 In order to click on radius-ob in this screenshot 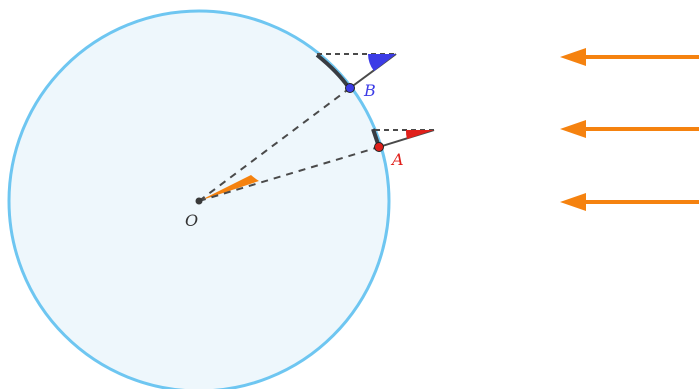, I will do `click(274, 144)`.